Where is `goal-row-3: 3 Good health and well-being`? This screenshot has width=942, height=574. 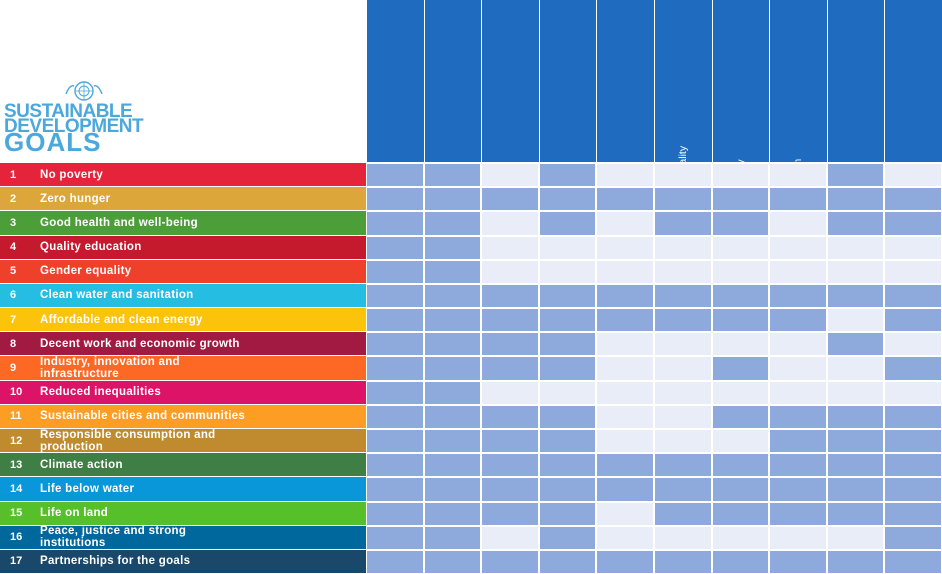 goal-row-3: 3 Good health and well-being is located at coordinates (183, 223).